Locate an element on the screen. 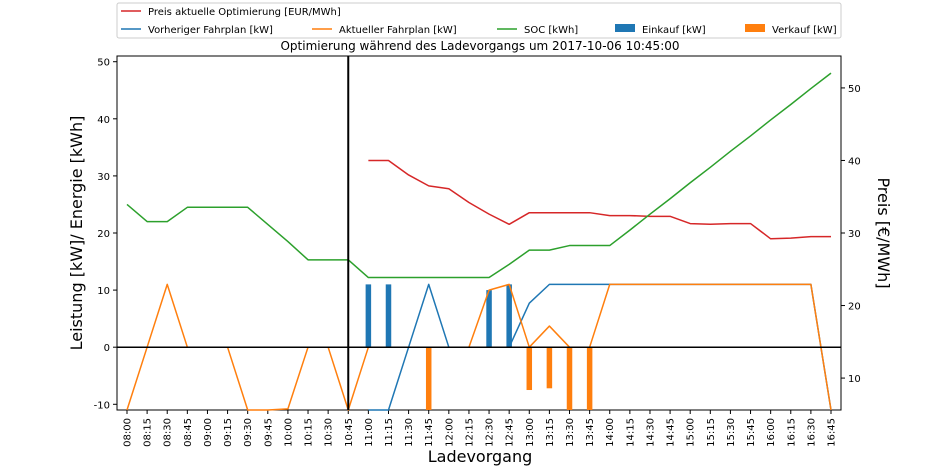  y-tick-label: 20 is located at coordinates (103, 234).